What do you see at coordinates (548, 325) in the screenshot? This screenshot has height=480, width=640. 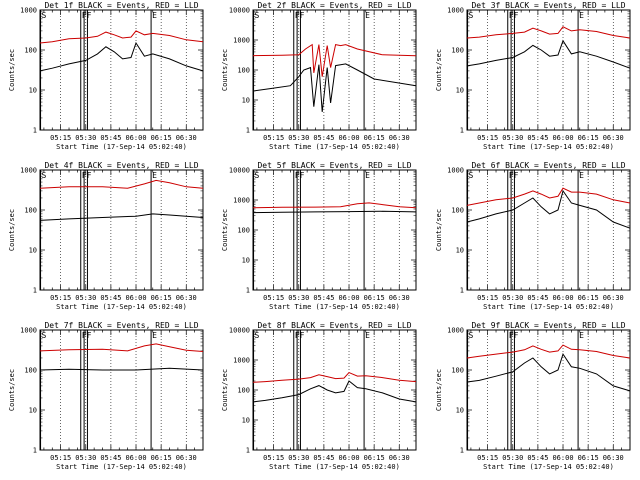 I see `panel-title: Det 9f BLACK = Events, RED = LLD` at bounding box center [548, 325].